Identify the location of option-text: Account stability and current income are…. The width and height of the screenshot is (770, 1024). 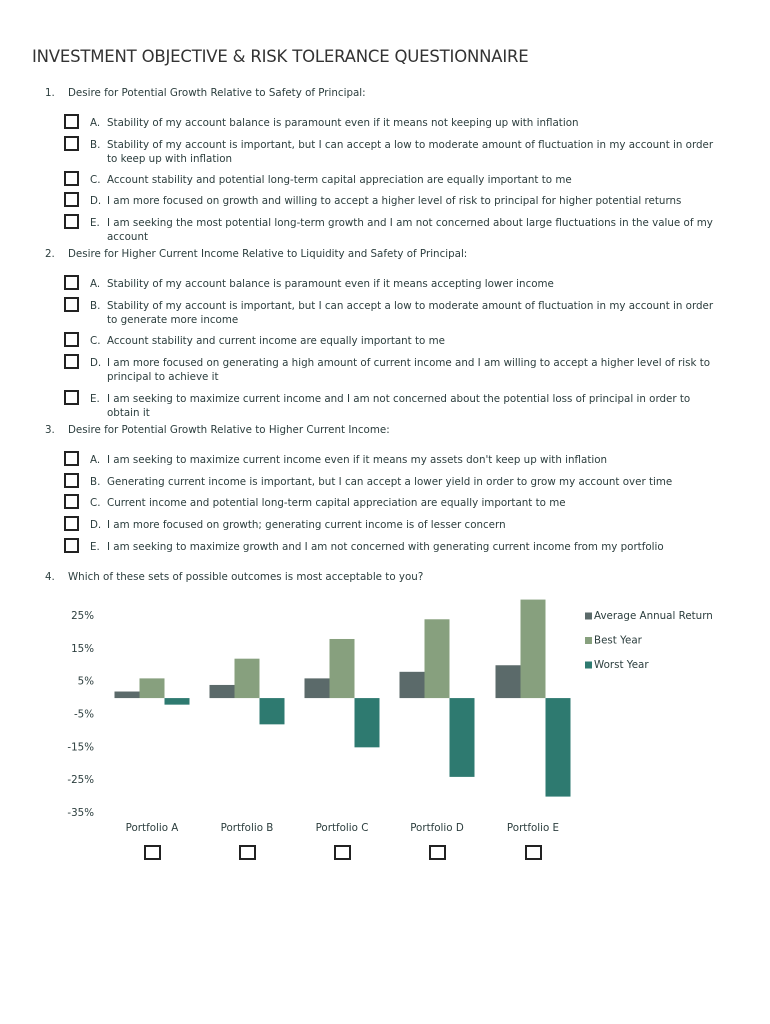
(276, 341).